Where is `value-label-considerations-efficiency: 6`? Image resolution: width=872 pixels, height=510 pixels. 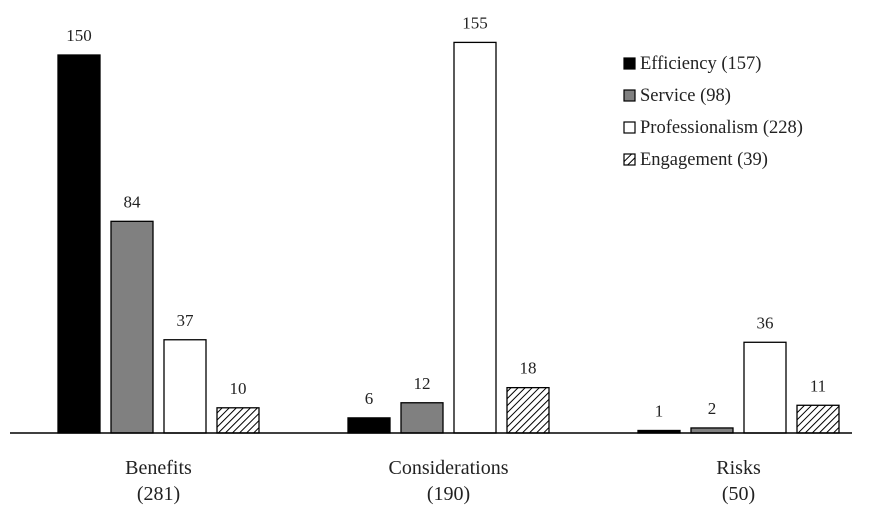 value-label-considerations-efficiency: 6 is located at coordinates (369, 398).